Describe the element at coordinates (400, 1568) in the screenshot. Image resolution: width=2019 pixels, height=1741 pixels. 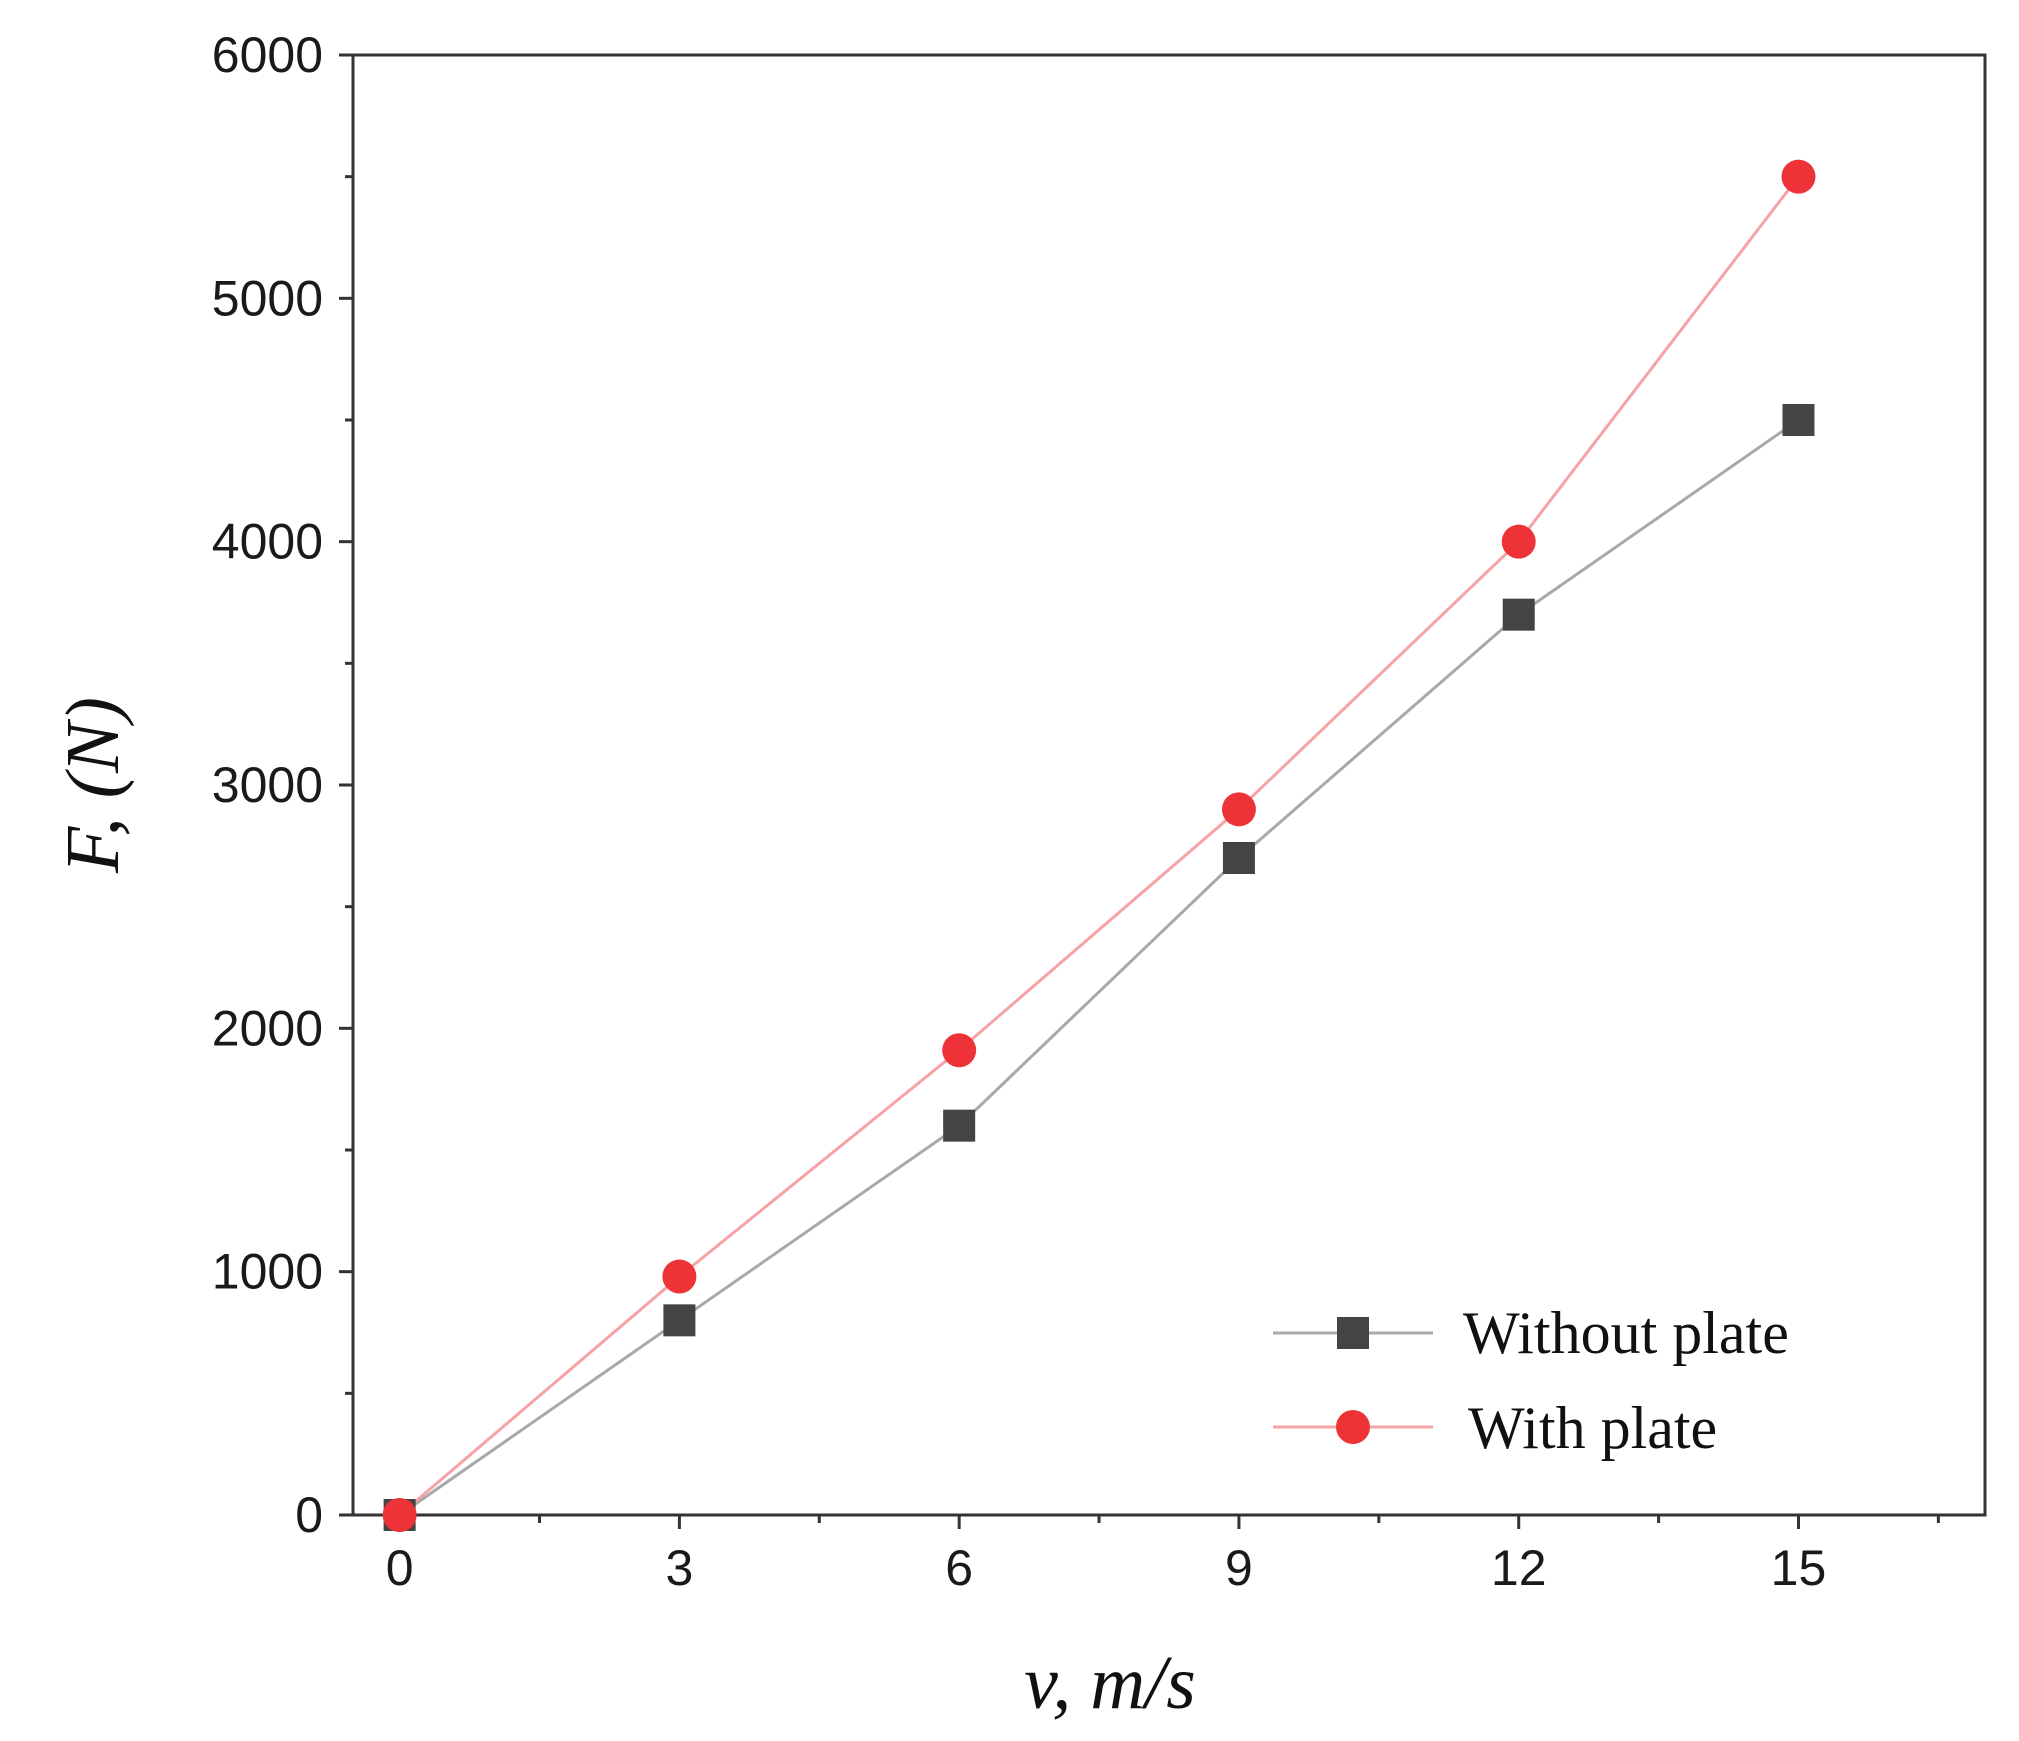
I see `x-tick-label: 0` at that location.